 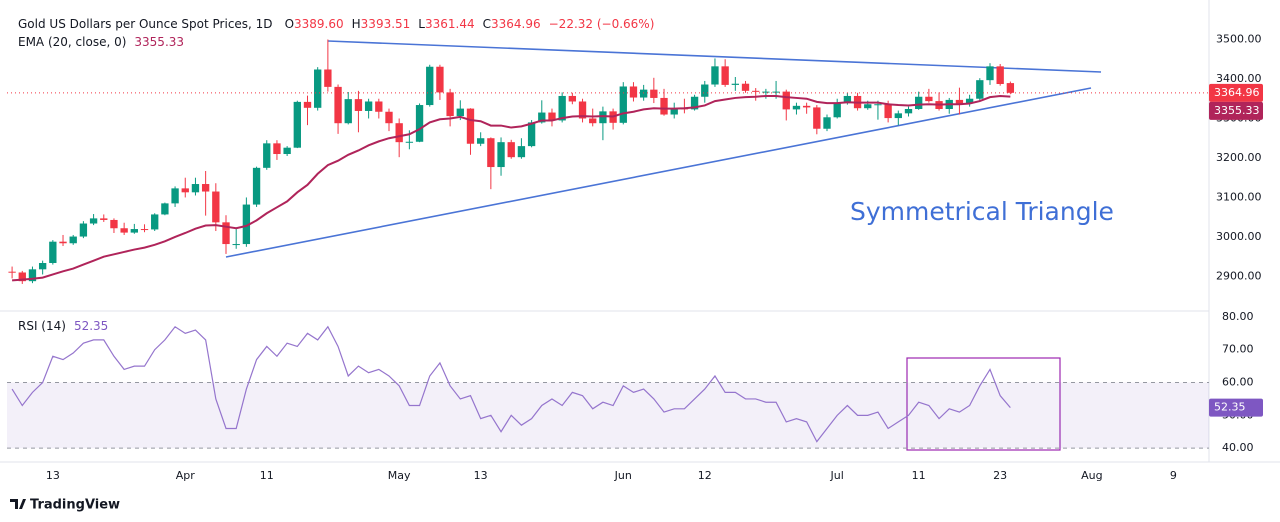 What do you see at coordinates (1238, 316) in the screenshot?
I see `rsi-tick-label: 80.00` at bounding box center [1238, 316].